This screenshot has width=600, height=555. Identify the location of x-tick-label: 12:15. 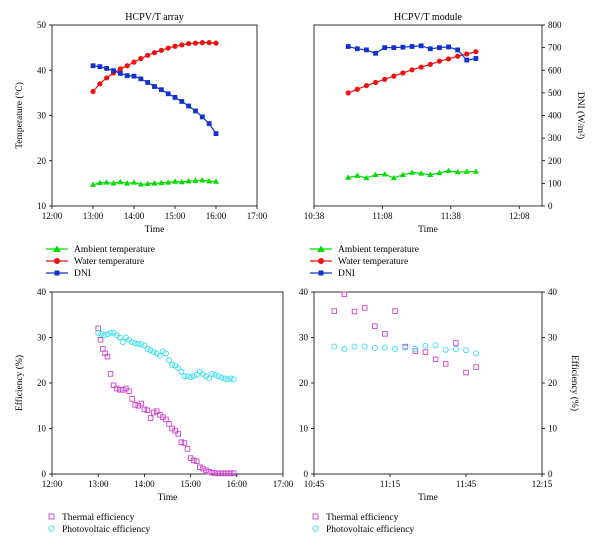
(542, 484).